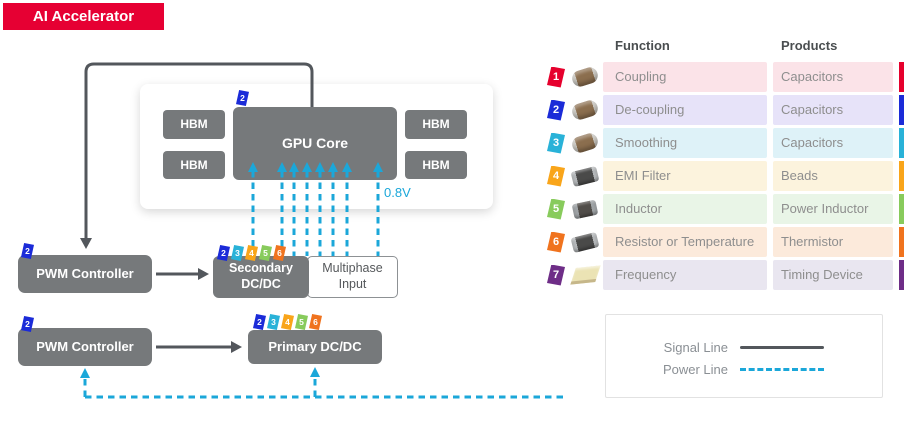  What do you see at coordinates (825, 208) in the screenshot?
I see `products-cell-text: Power Inductor` at bounding box center [825, 208].